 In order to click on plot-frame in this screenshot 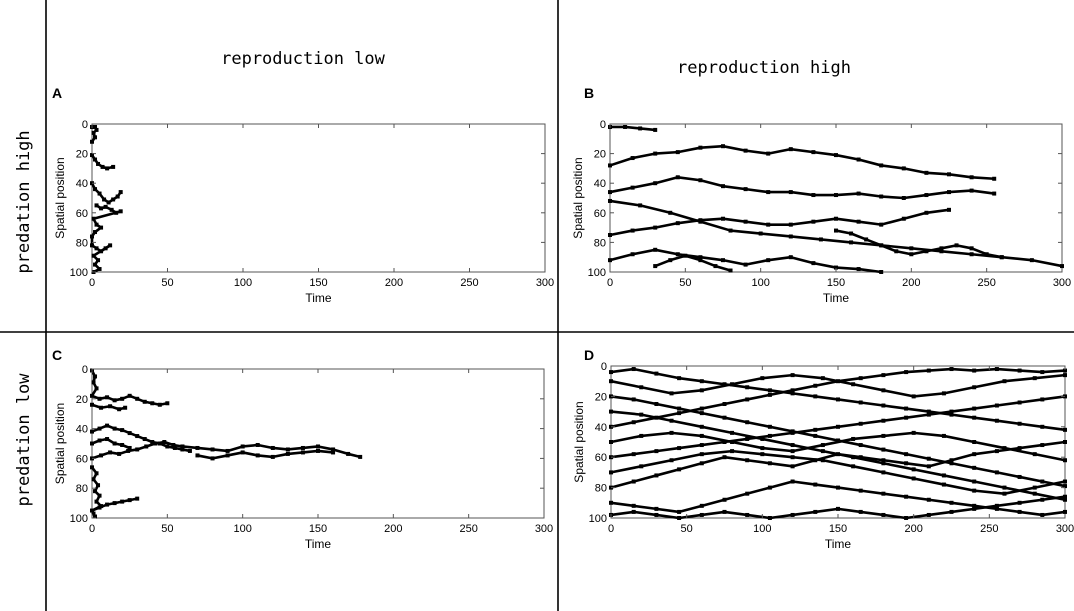, I will do `click(836, 198)`.